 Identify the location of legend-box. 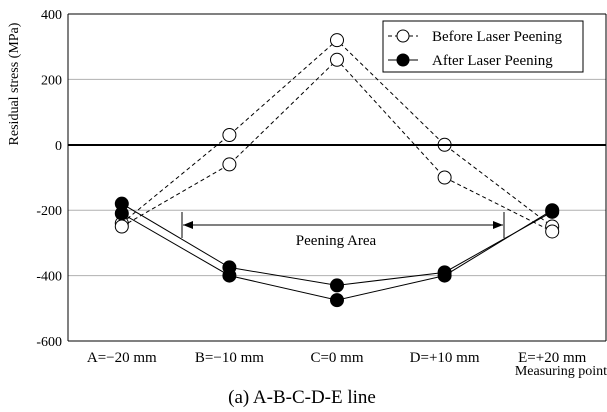
(483, 46).